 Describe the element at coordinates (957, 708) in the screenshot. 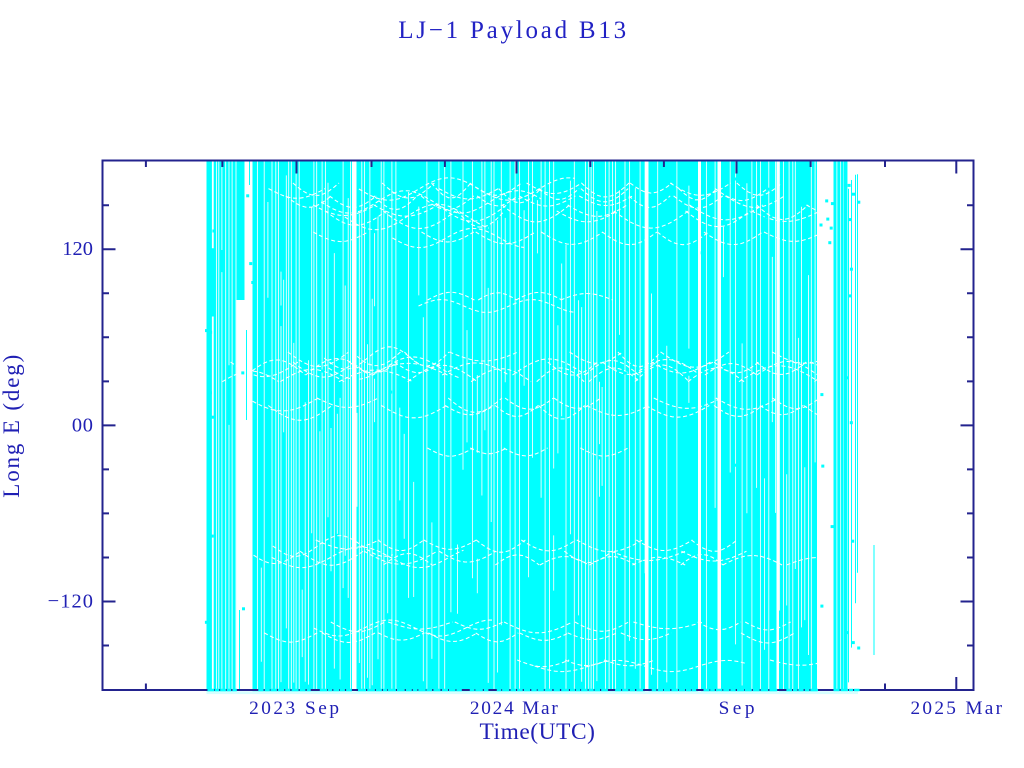

I see `svg-text: 2025 Mar` at that location.